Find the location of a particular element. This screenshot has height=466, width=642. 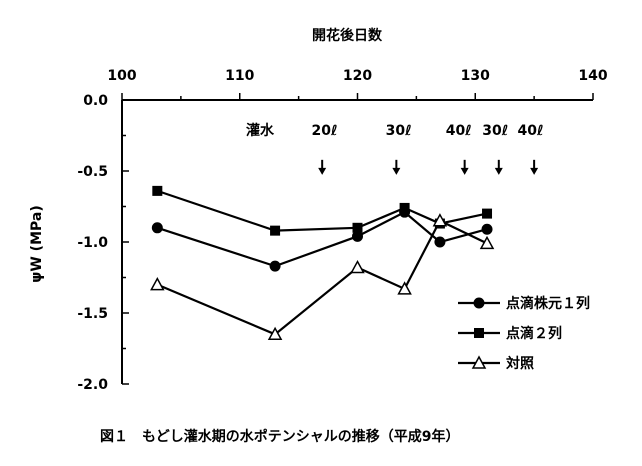

y-tick-label: -1.5 is located at coordinates (92, 314).